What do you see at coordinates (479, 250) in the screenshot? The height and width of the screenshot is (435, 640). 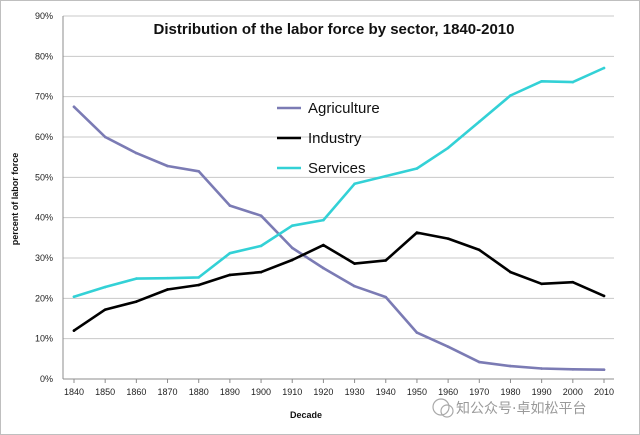 I see `data-point-industry-1970` at bounding box center [479, 250].